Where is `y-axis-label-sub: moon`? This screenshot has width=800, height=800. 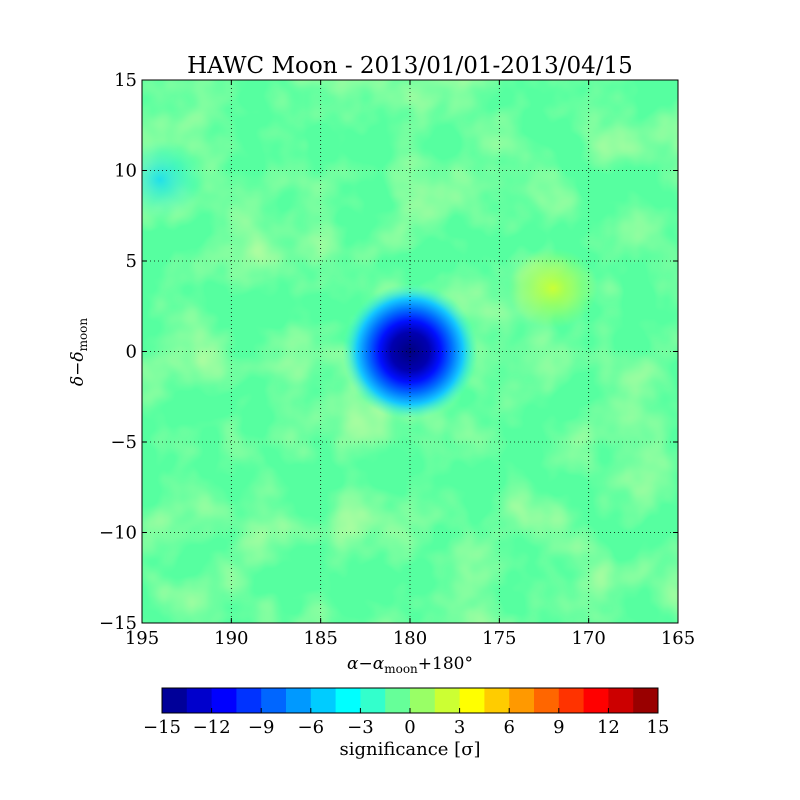
y-axis-label-sub: moon is located at coordinates (83, 335).